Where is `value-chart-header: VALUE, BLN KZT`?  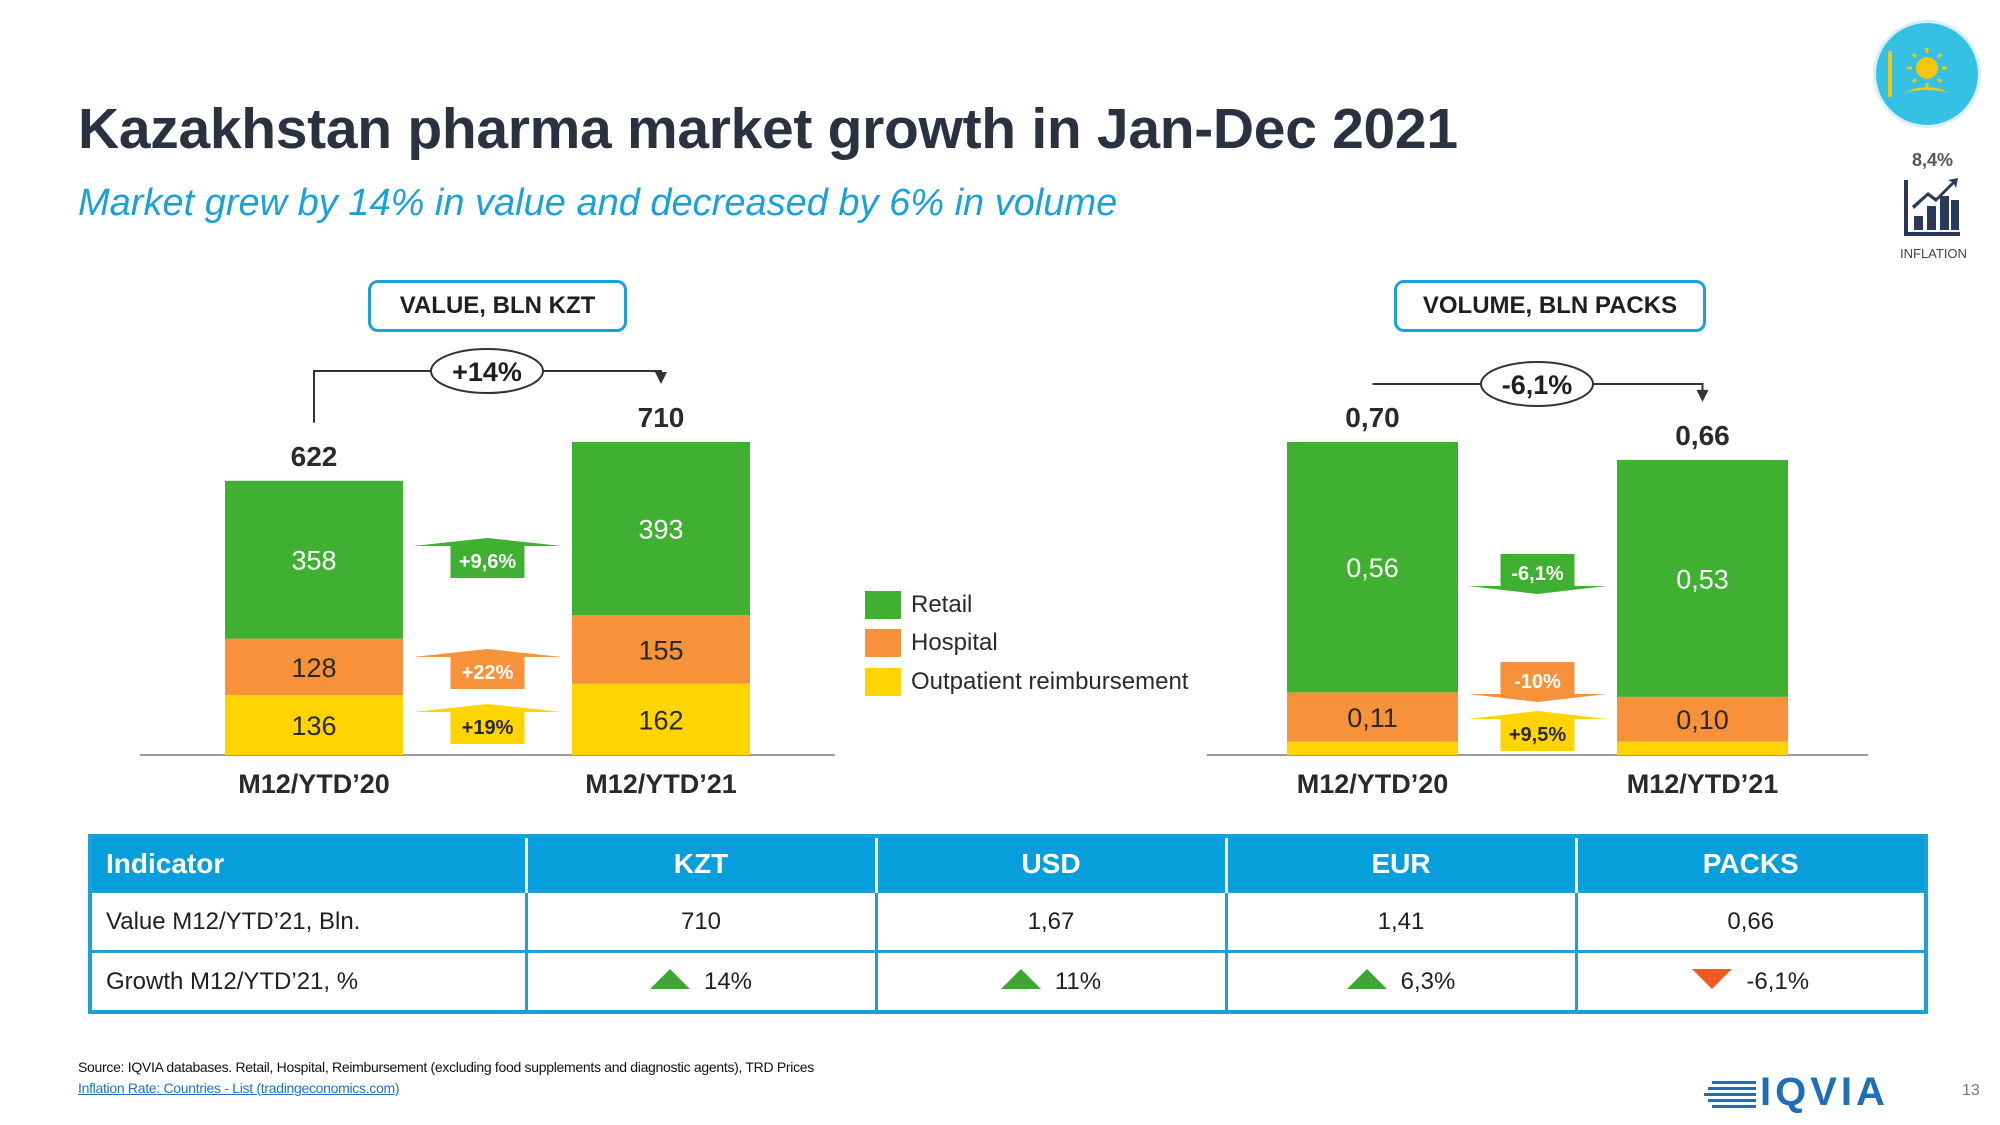
value-chart-header: VALUE, BLN KZT is located at coordinates (497, 306).